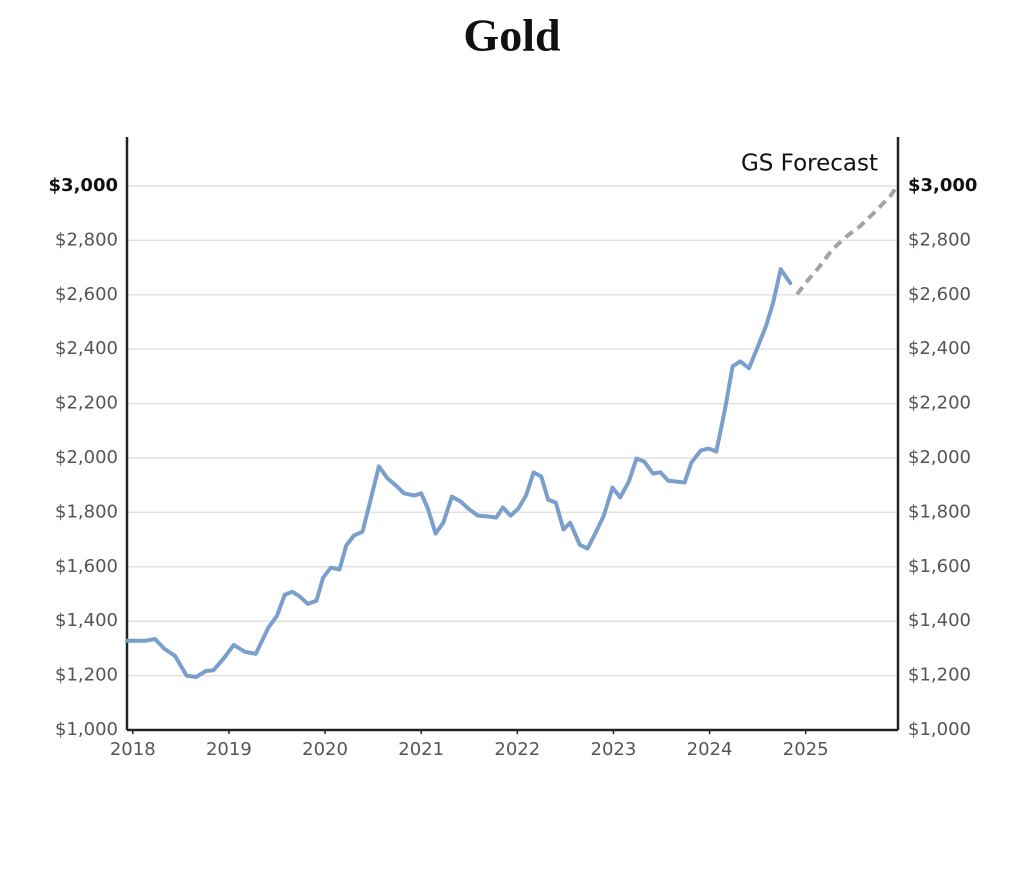 The image size is (1024, 872). Describe the element at coordinates (942, 185) in the screenshot. I see `y2-tick-label: $3,000` at that location.